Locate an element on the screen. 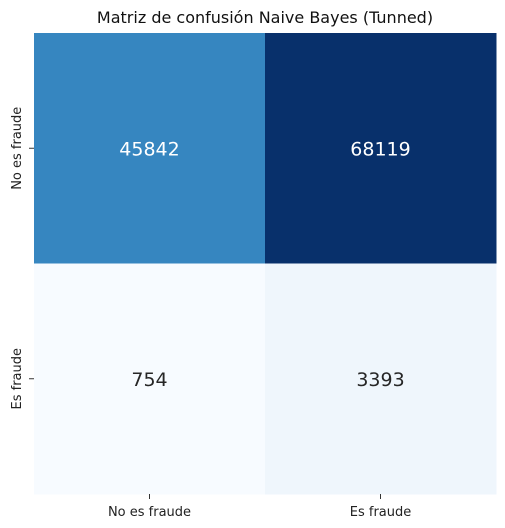 The image size is (505, 528). x-axis: No es fraude Es fraude is located at coordinates (259, 507).